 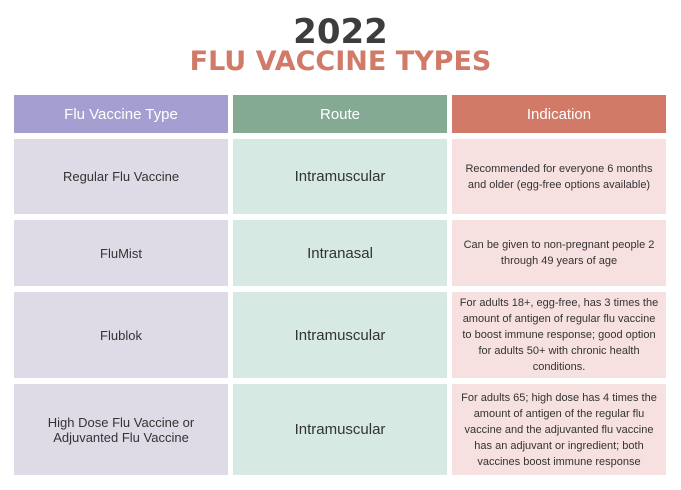 What do you see at coordinates (340, 32) in the screenshot?
I see `title-year: 2022` at bounding box center [340, 32].